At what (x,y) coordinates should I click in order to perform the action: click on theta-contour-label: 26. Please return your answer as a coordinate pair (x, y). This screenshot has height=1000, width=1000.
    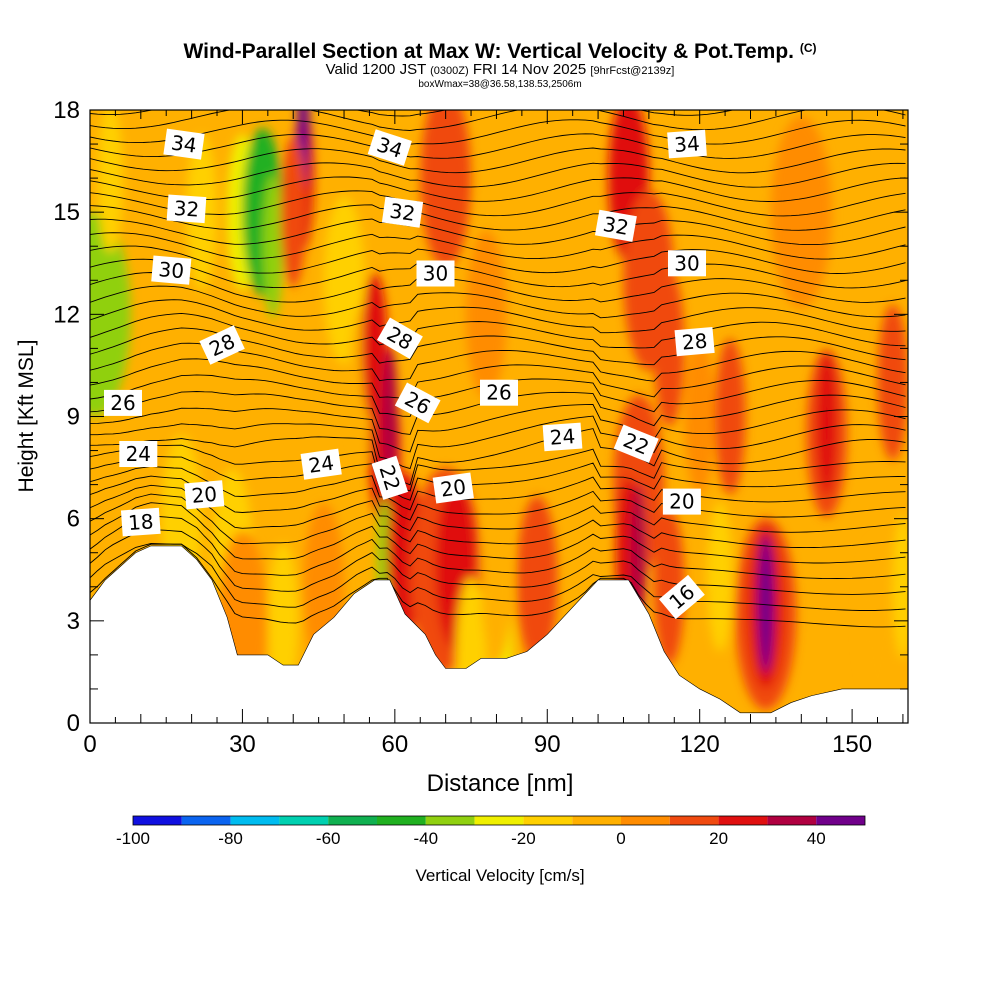
    Looking at the image, I should click on (123, 402).